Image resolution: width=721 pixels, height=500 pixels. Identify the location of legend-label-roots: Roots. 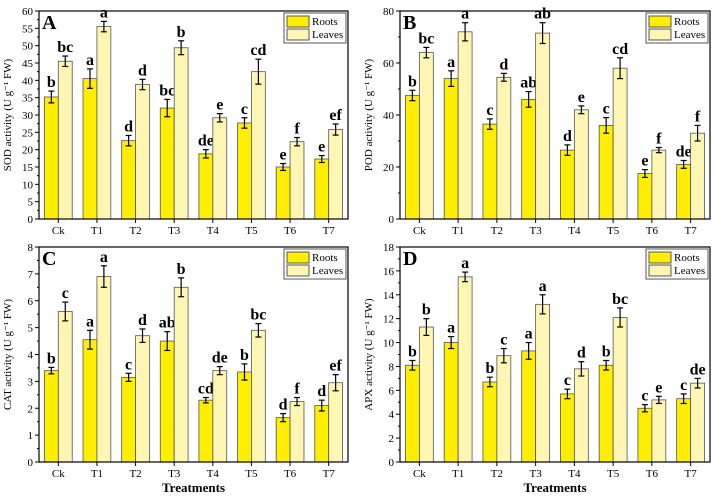
(687, 22).